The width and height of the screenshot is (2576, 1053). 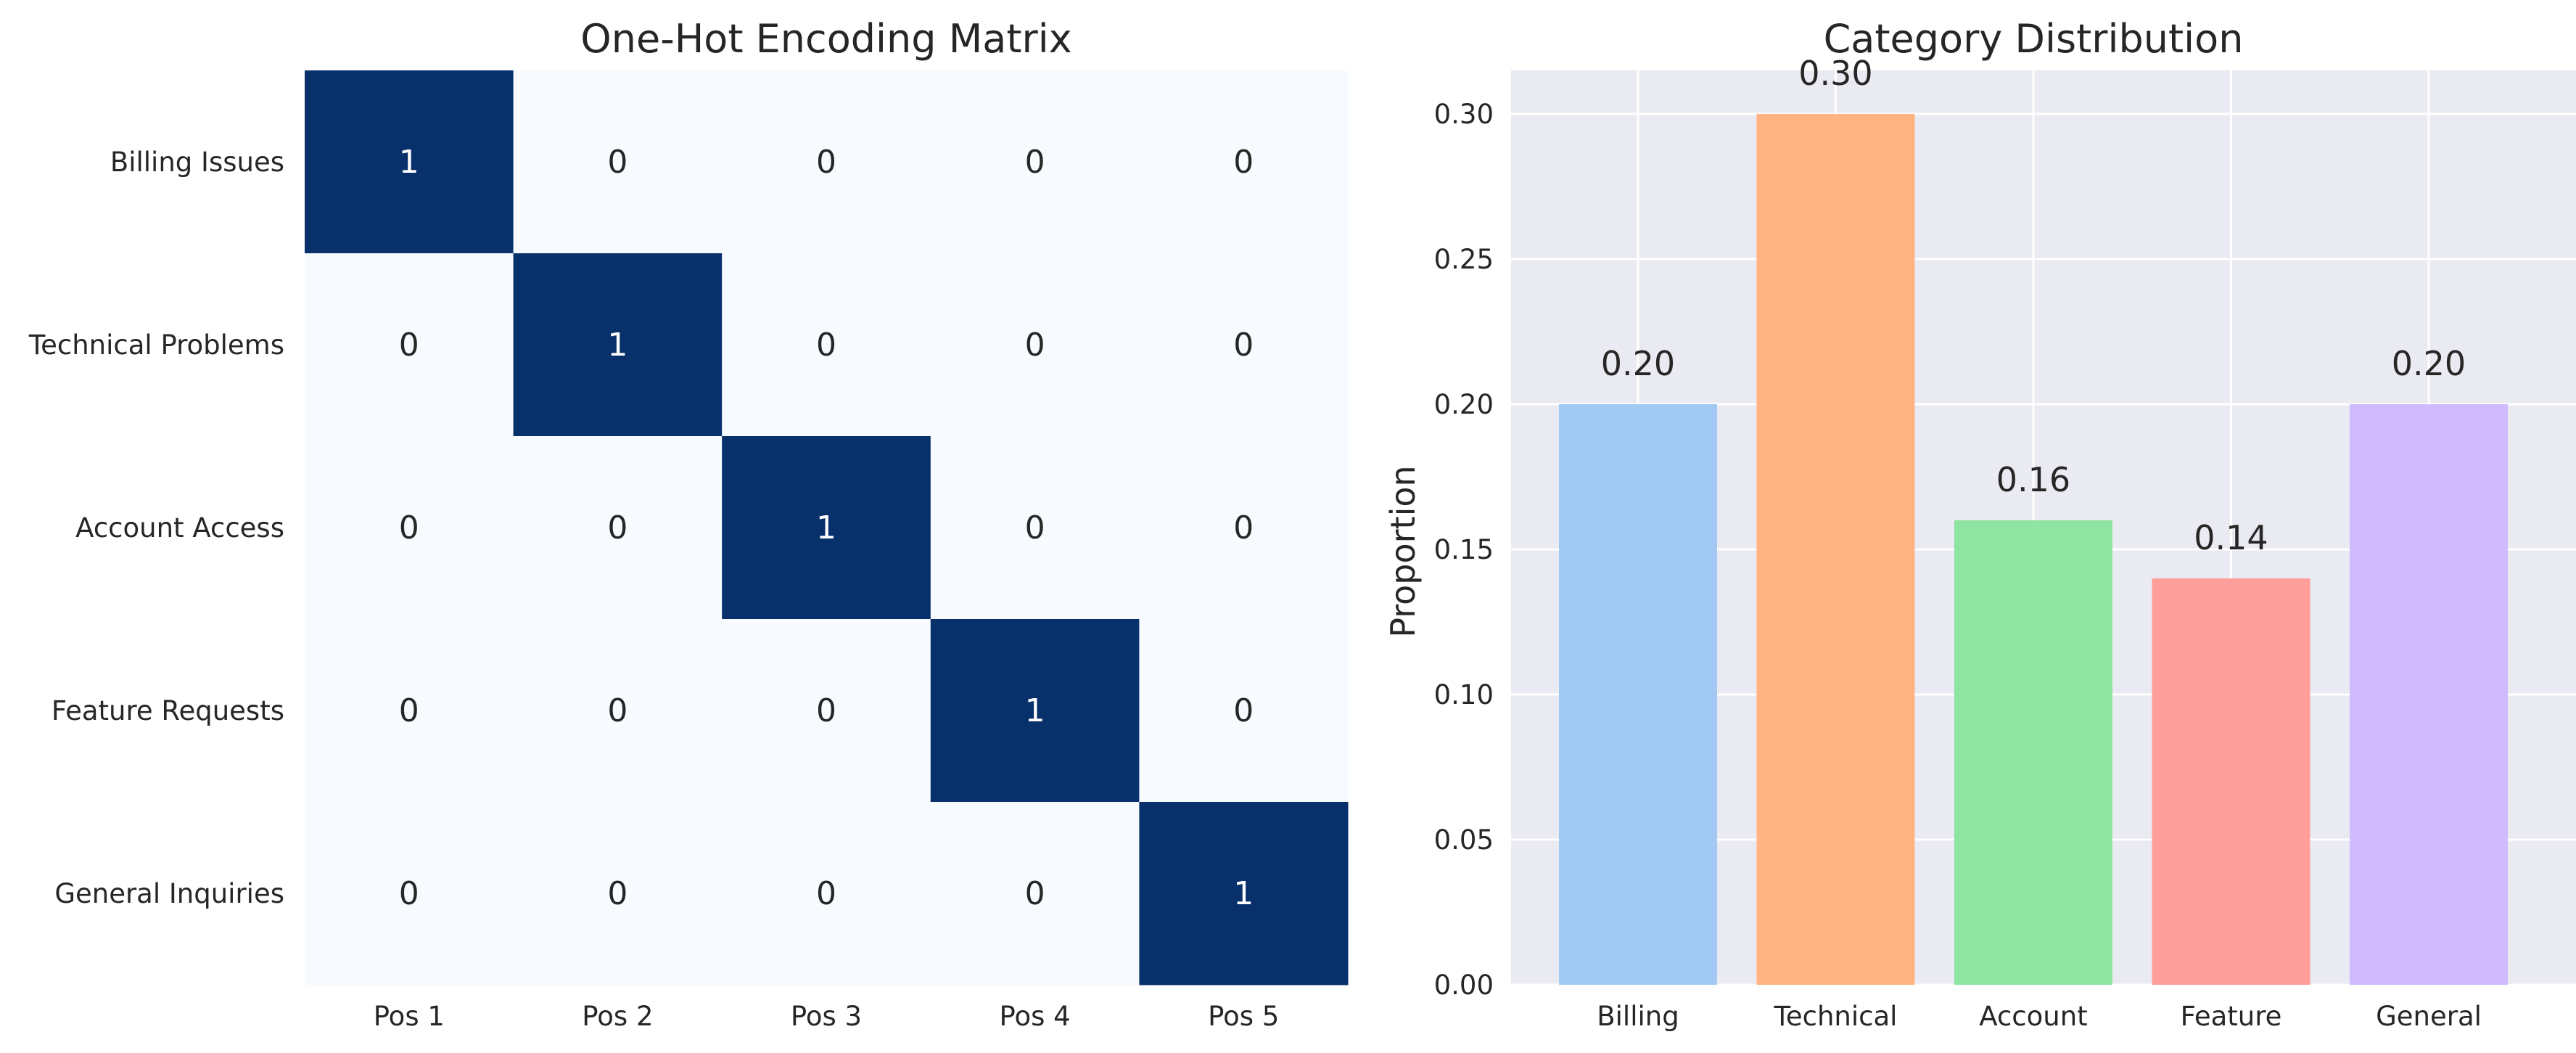 I want to click on bar-category-label: Billing, so click(x=1638, y=1017).